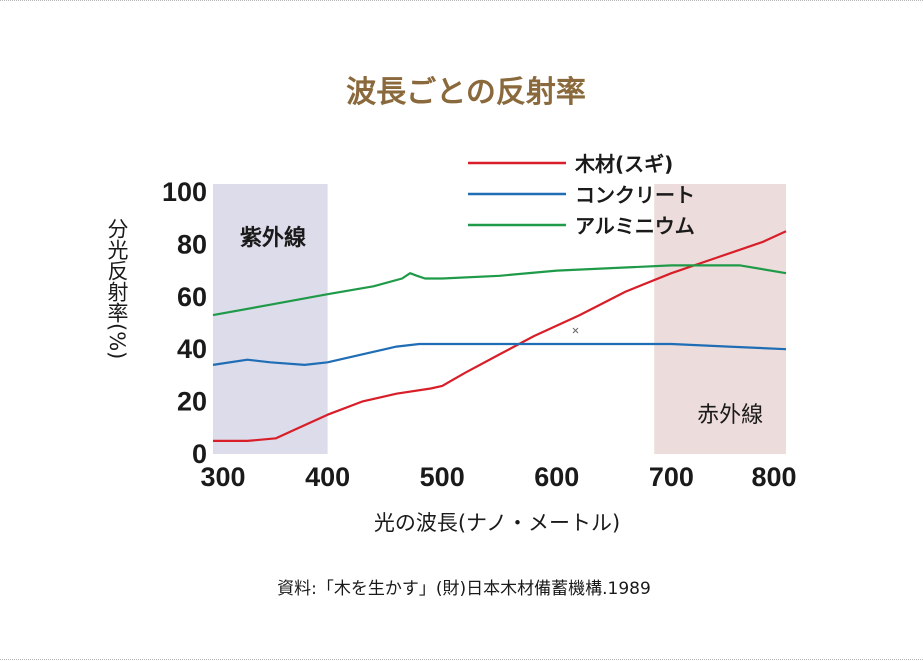 Image resolution: width=923 pixels, height=661 pixels. What do you see at coordinates (192, 244) in the screenshot?
I see `y-tick-label-4: 80` at bounding box center [192, 244].